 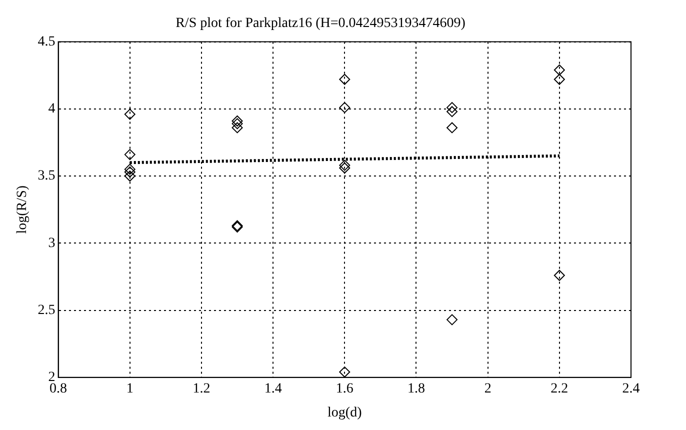 I want to click on x-tick-label: 1.6, so click(x=345, y=388).